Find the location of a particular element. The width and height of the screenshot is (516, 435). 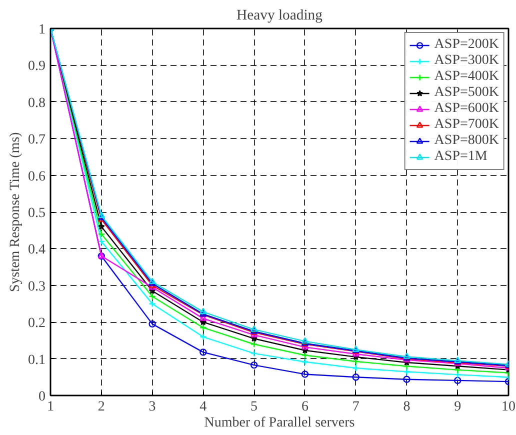

y-tick-label: 0.5 is located at coordinates (37, 213).